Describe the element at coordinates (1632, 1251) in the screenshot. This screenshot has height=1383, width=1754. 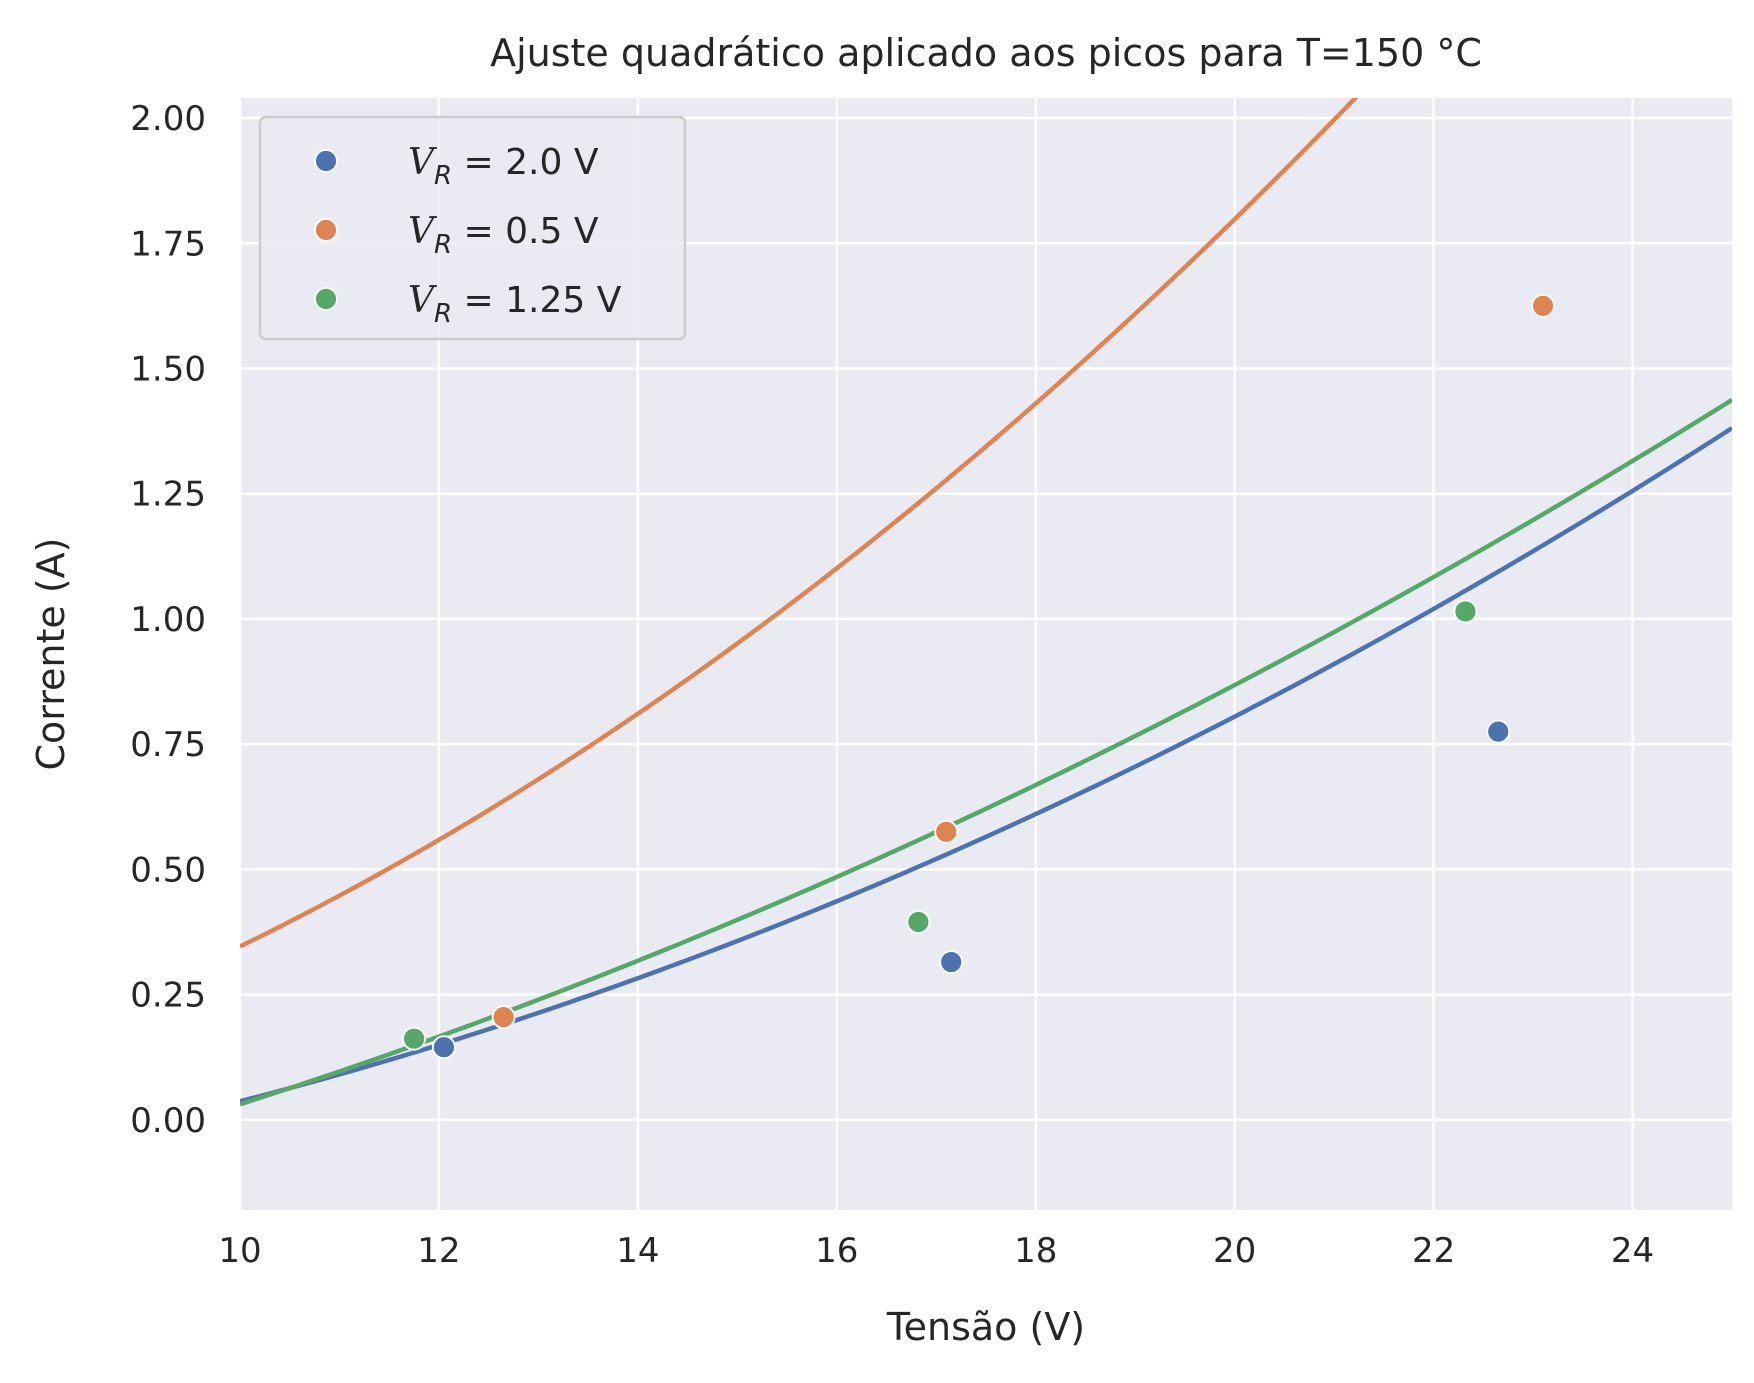
I see `x-tick-label: 24` at that location.